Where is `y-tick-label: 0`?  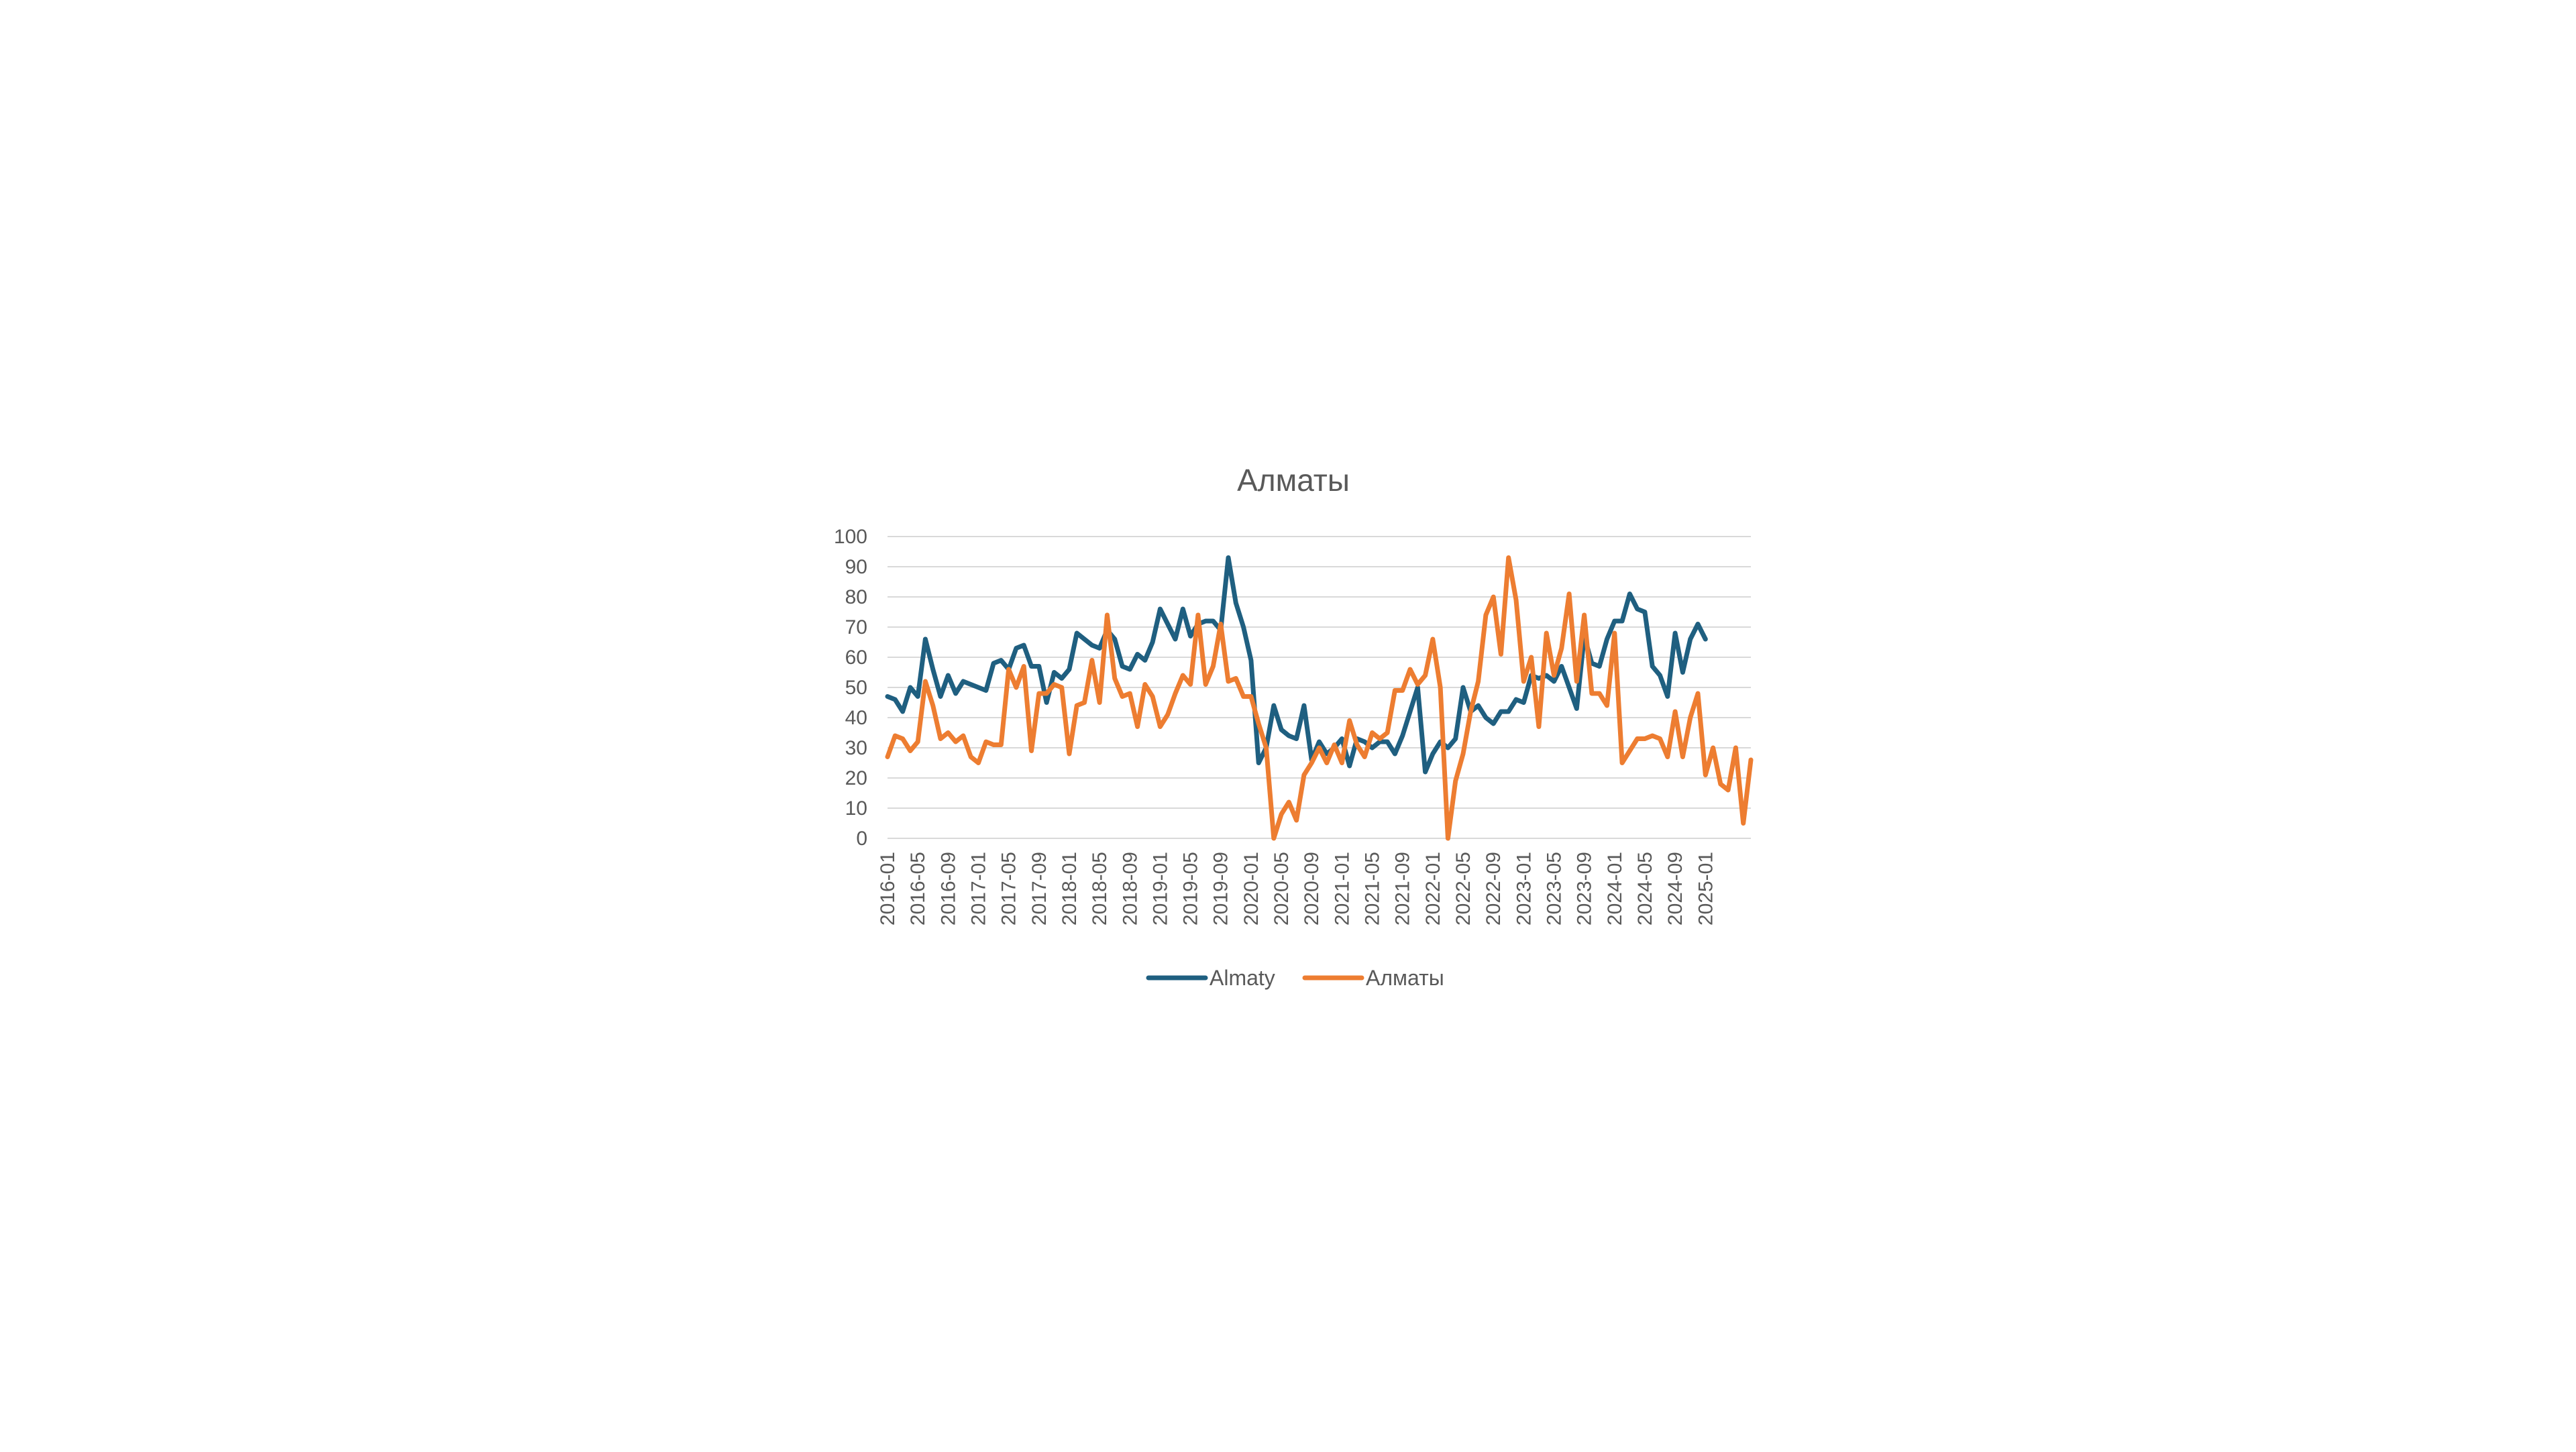 y-tick-label: 0 is located at coordinates (861, 839).